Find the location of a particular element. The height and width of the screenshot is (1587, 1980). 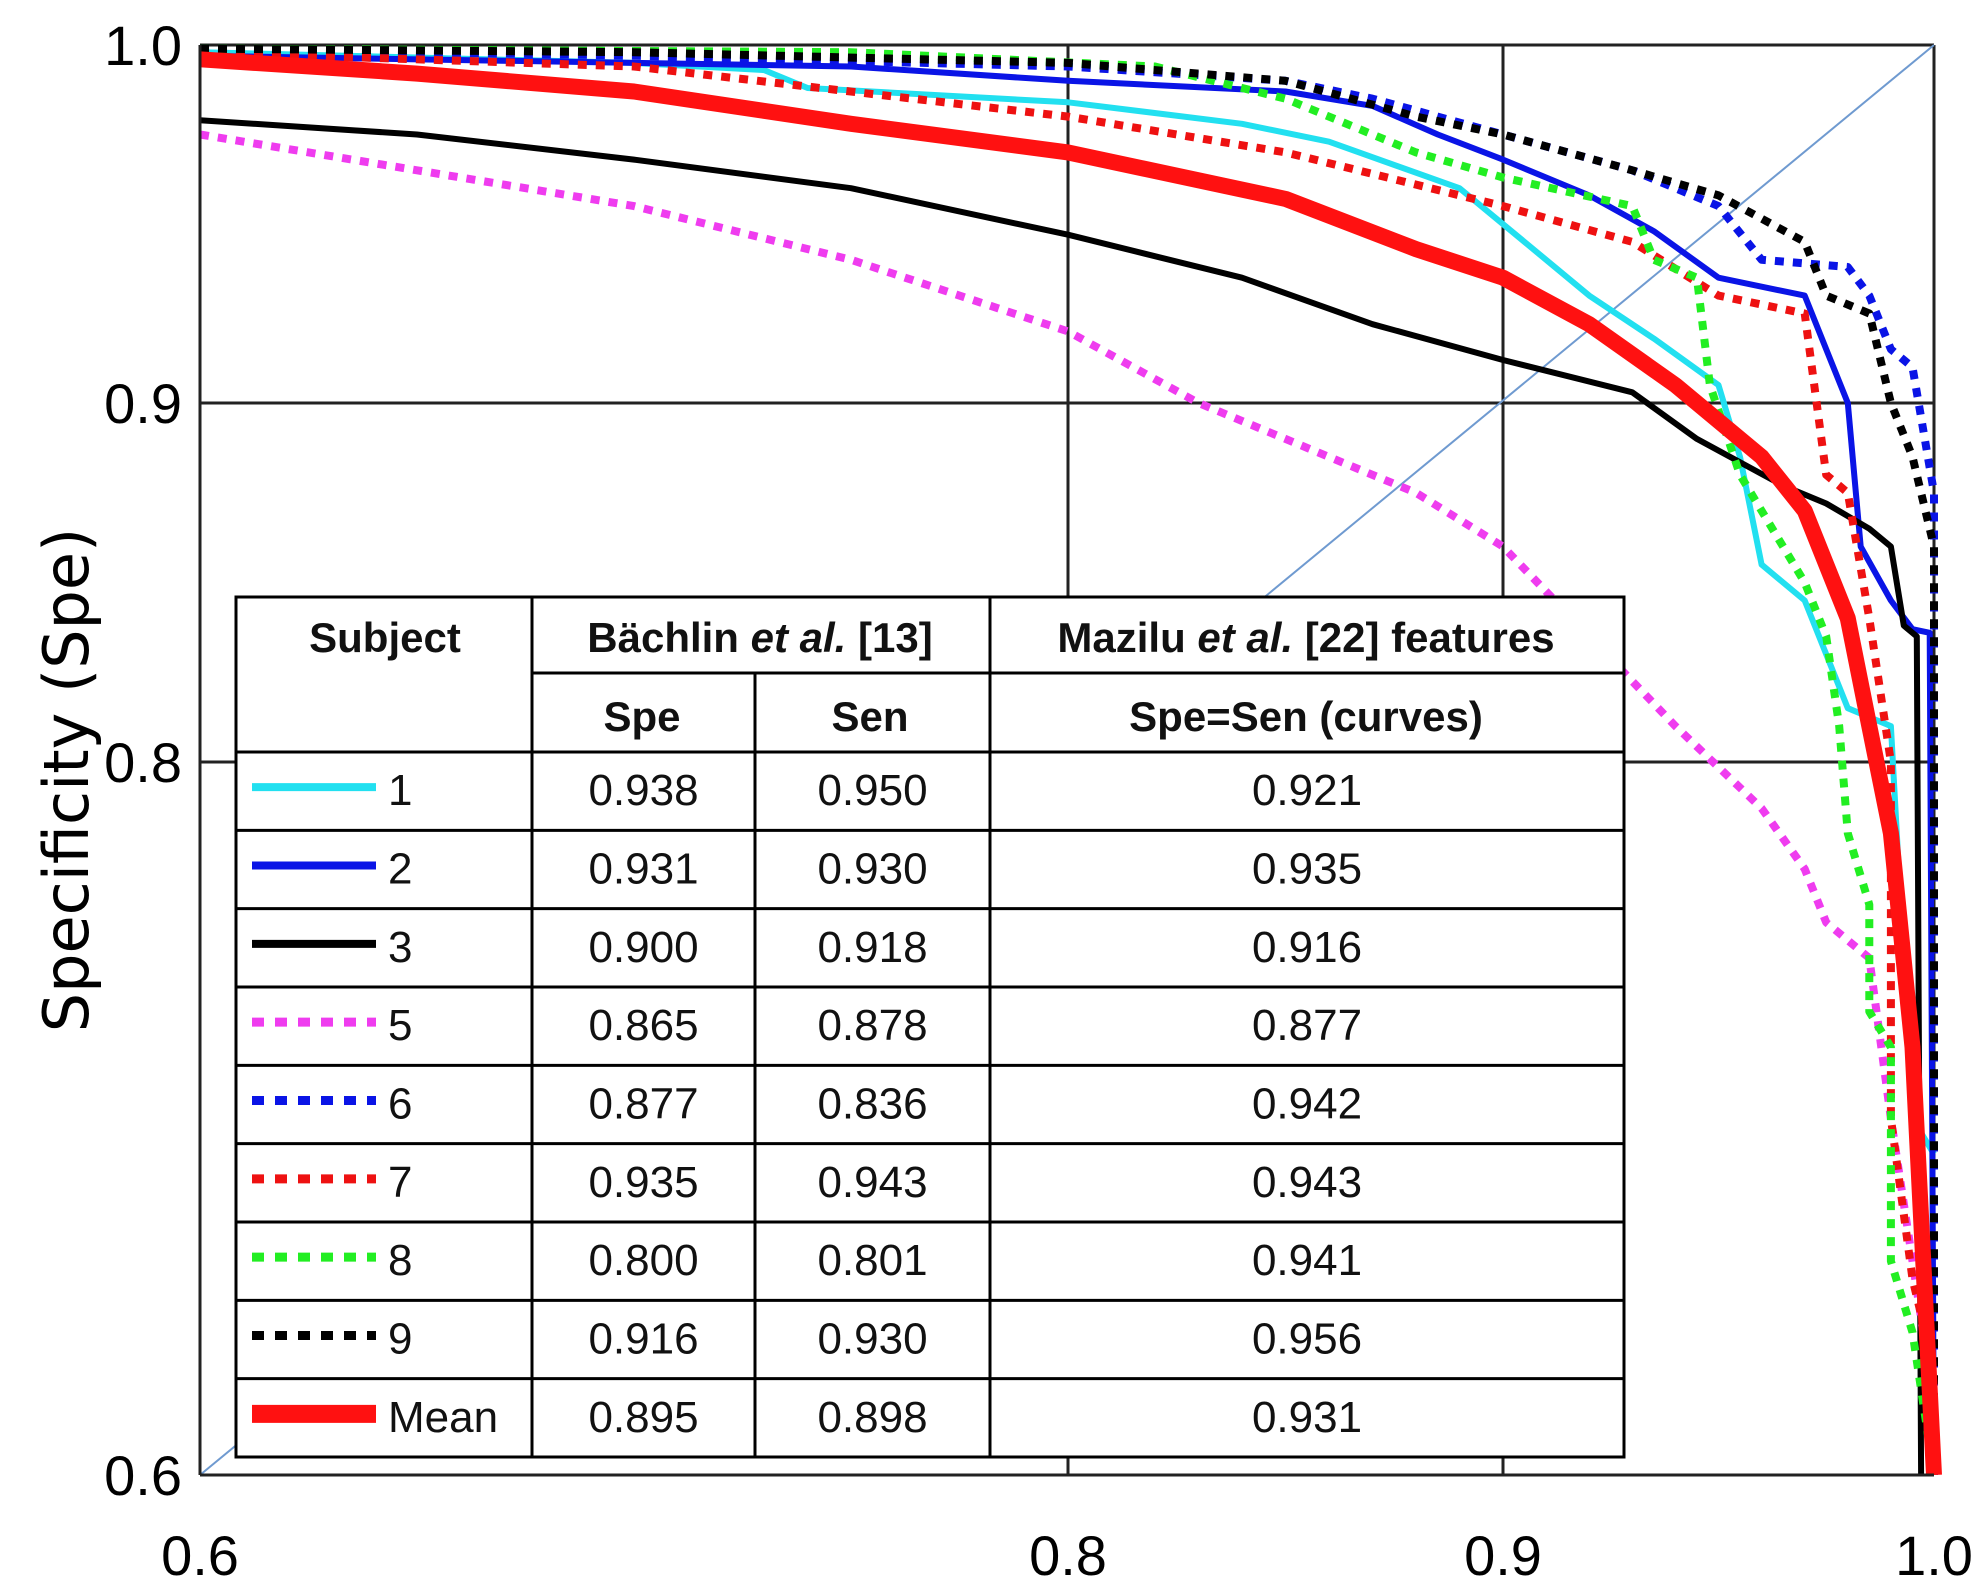

x-tick-label-1: 0.8 is located at coordinates (1068, 1555).